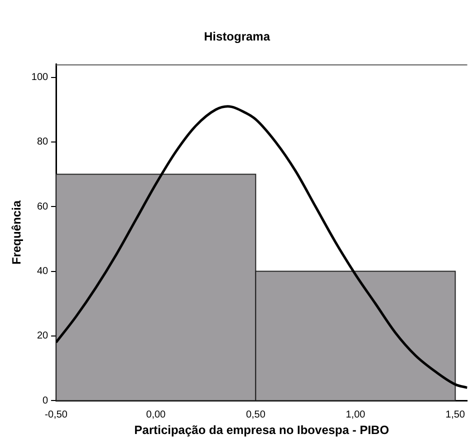 The height and width of the screenshot is (442, 468). I want to click on y-tick-label: 0, so click(45, 400).